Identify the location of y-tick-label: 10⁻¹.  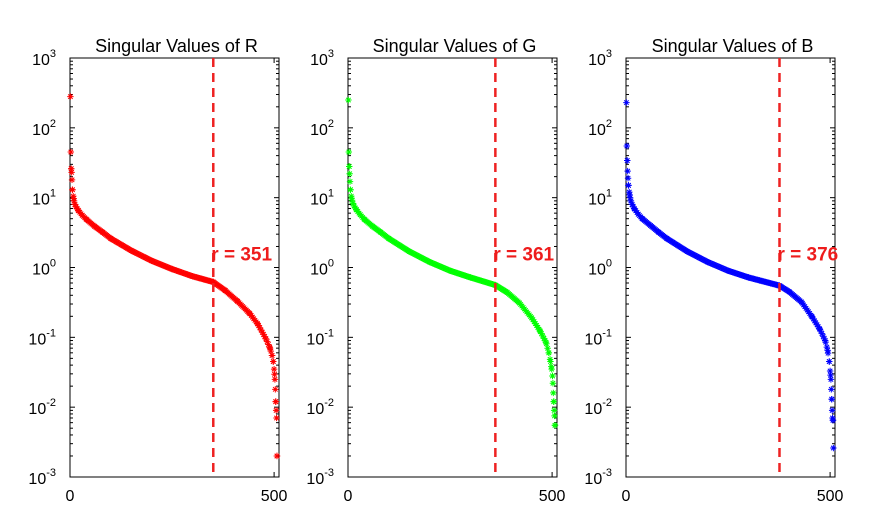
(598, 337).